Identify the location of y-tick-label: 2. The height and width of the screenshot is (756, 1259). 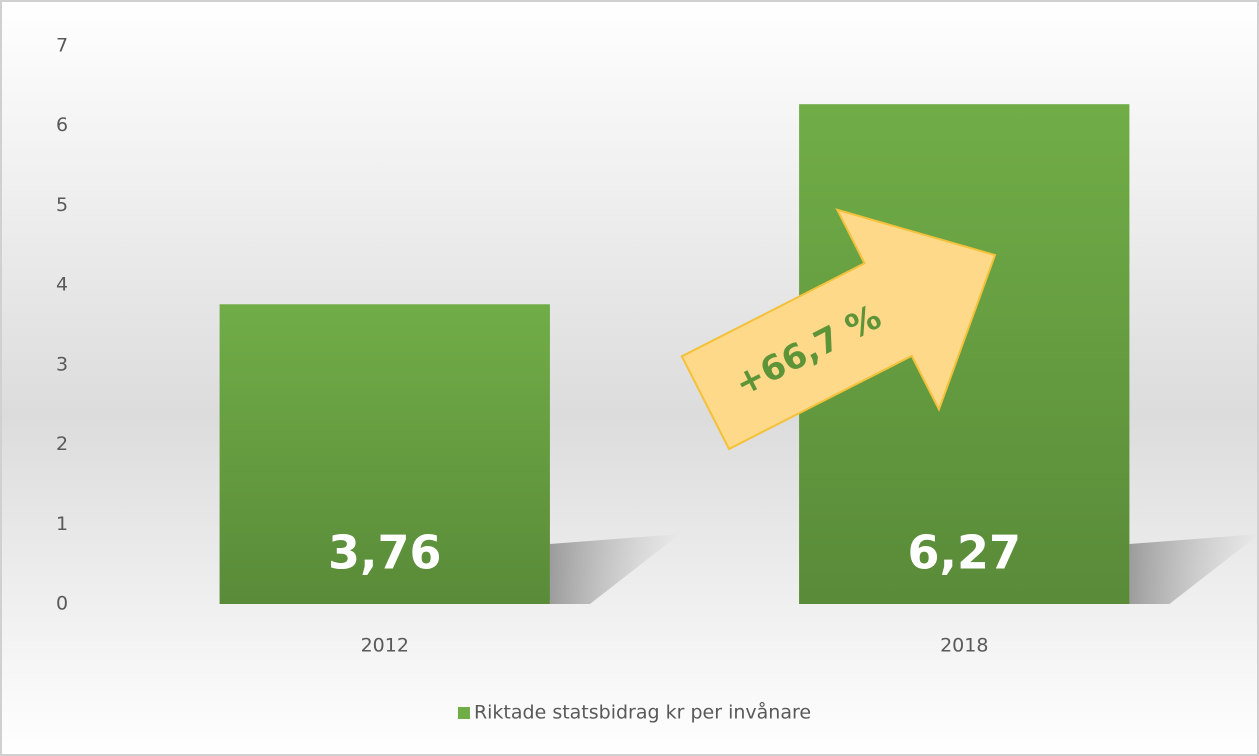
(62, 444).